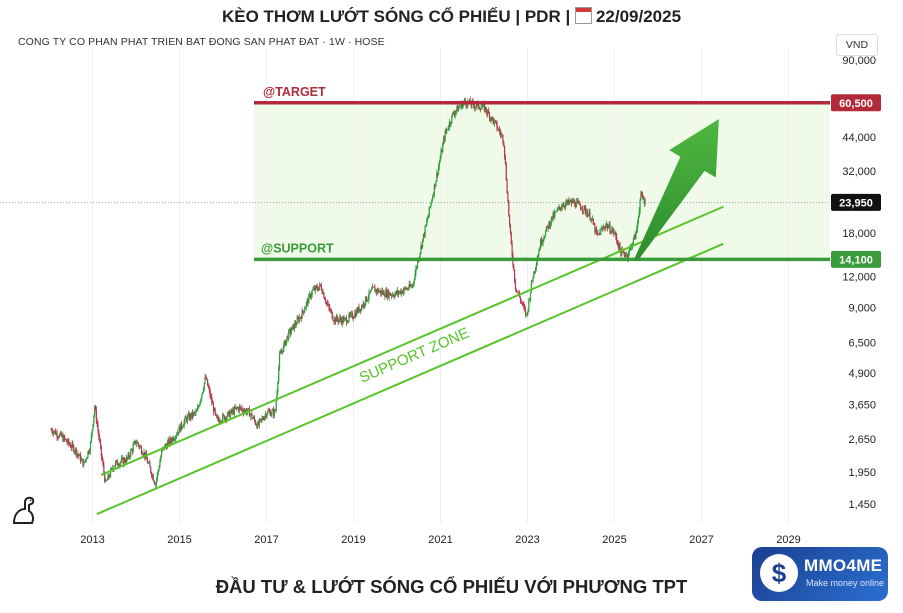  I want to click on dollar-coin-icon: $, so click(779, 573).